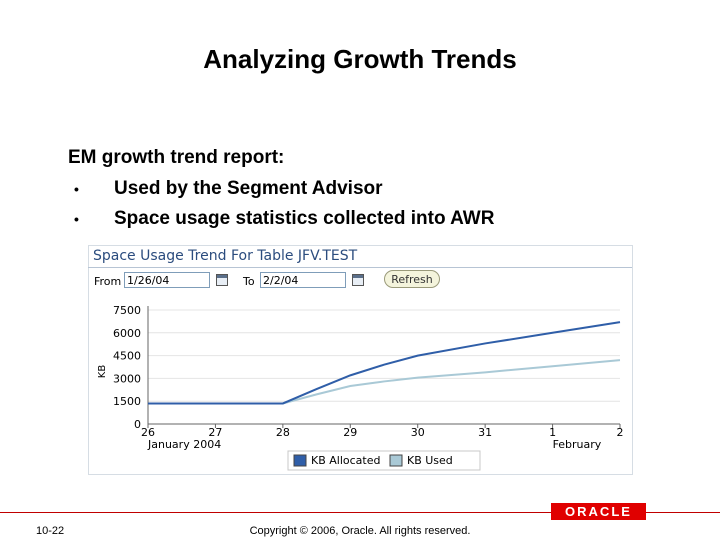 The width and height of the screenshot is (720, 540). Describe the element at coordinates (225, 256) in the screenshot. I see `panel-title: Space Usage Trend For Table JFV.TEST` at that location.